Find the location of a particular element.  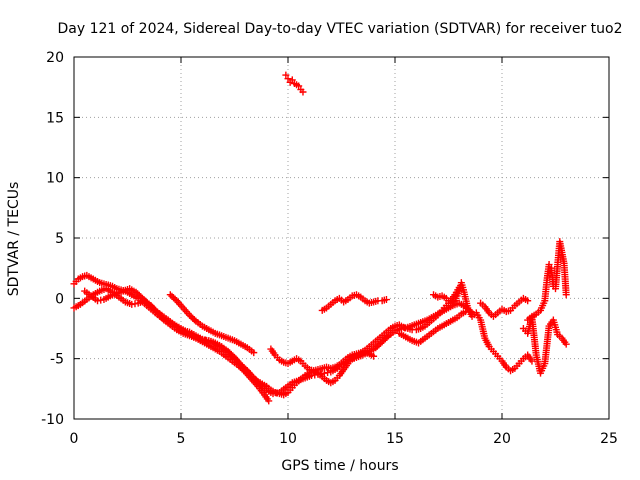

x-tick-label: 0 is located at coordinates (74, 439).